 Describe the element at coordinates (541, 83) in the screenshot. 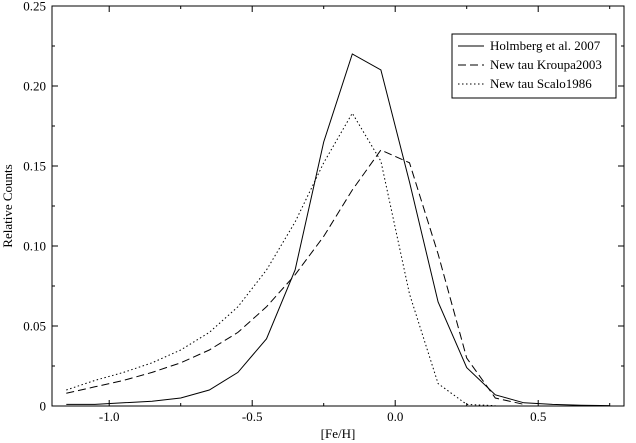

I see `legend-label-scalo: New tau Scalo1986` at that location.